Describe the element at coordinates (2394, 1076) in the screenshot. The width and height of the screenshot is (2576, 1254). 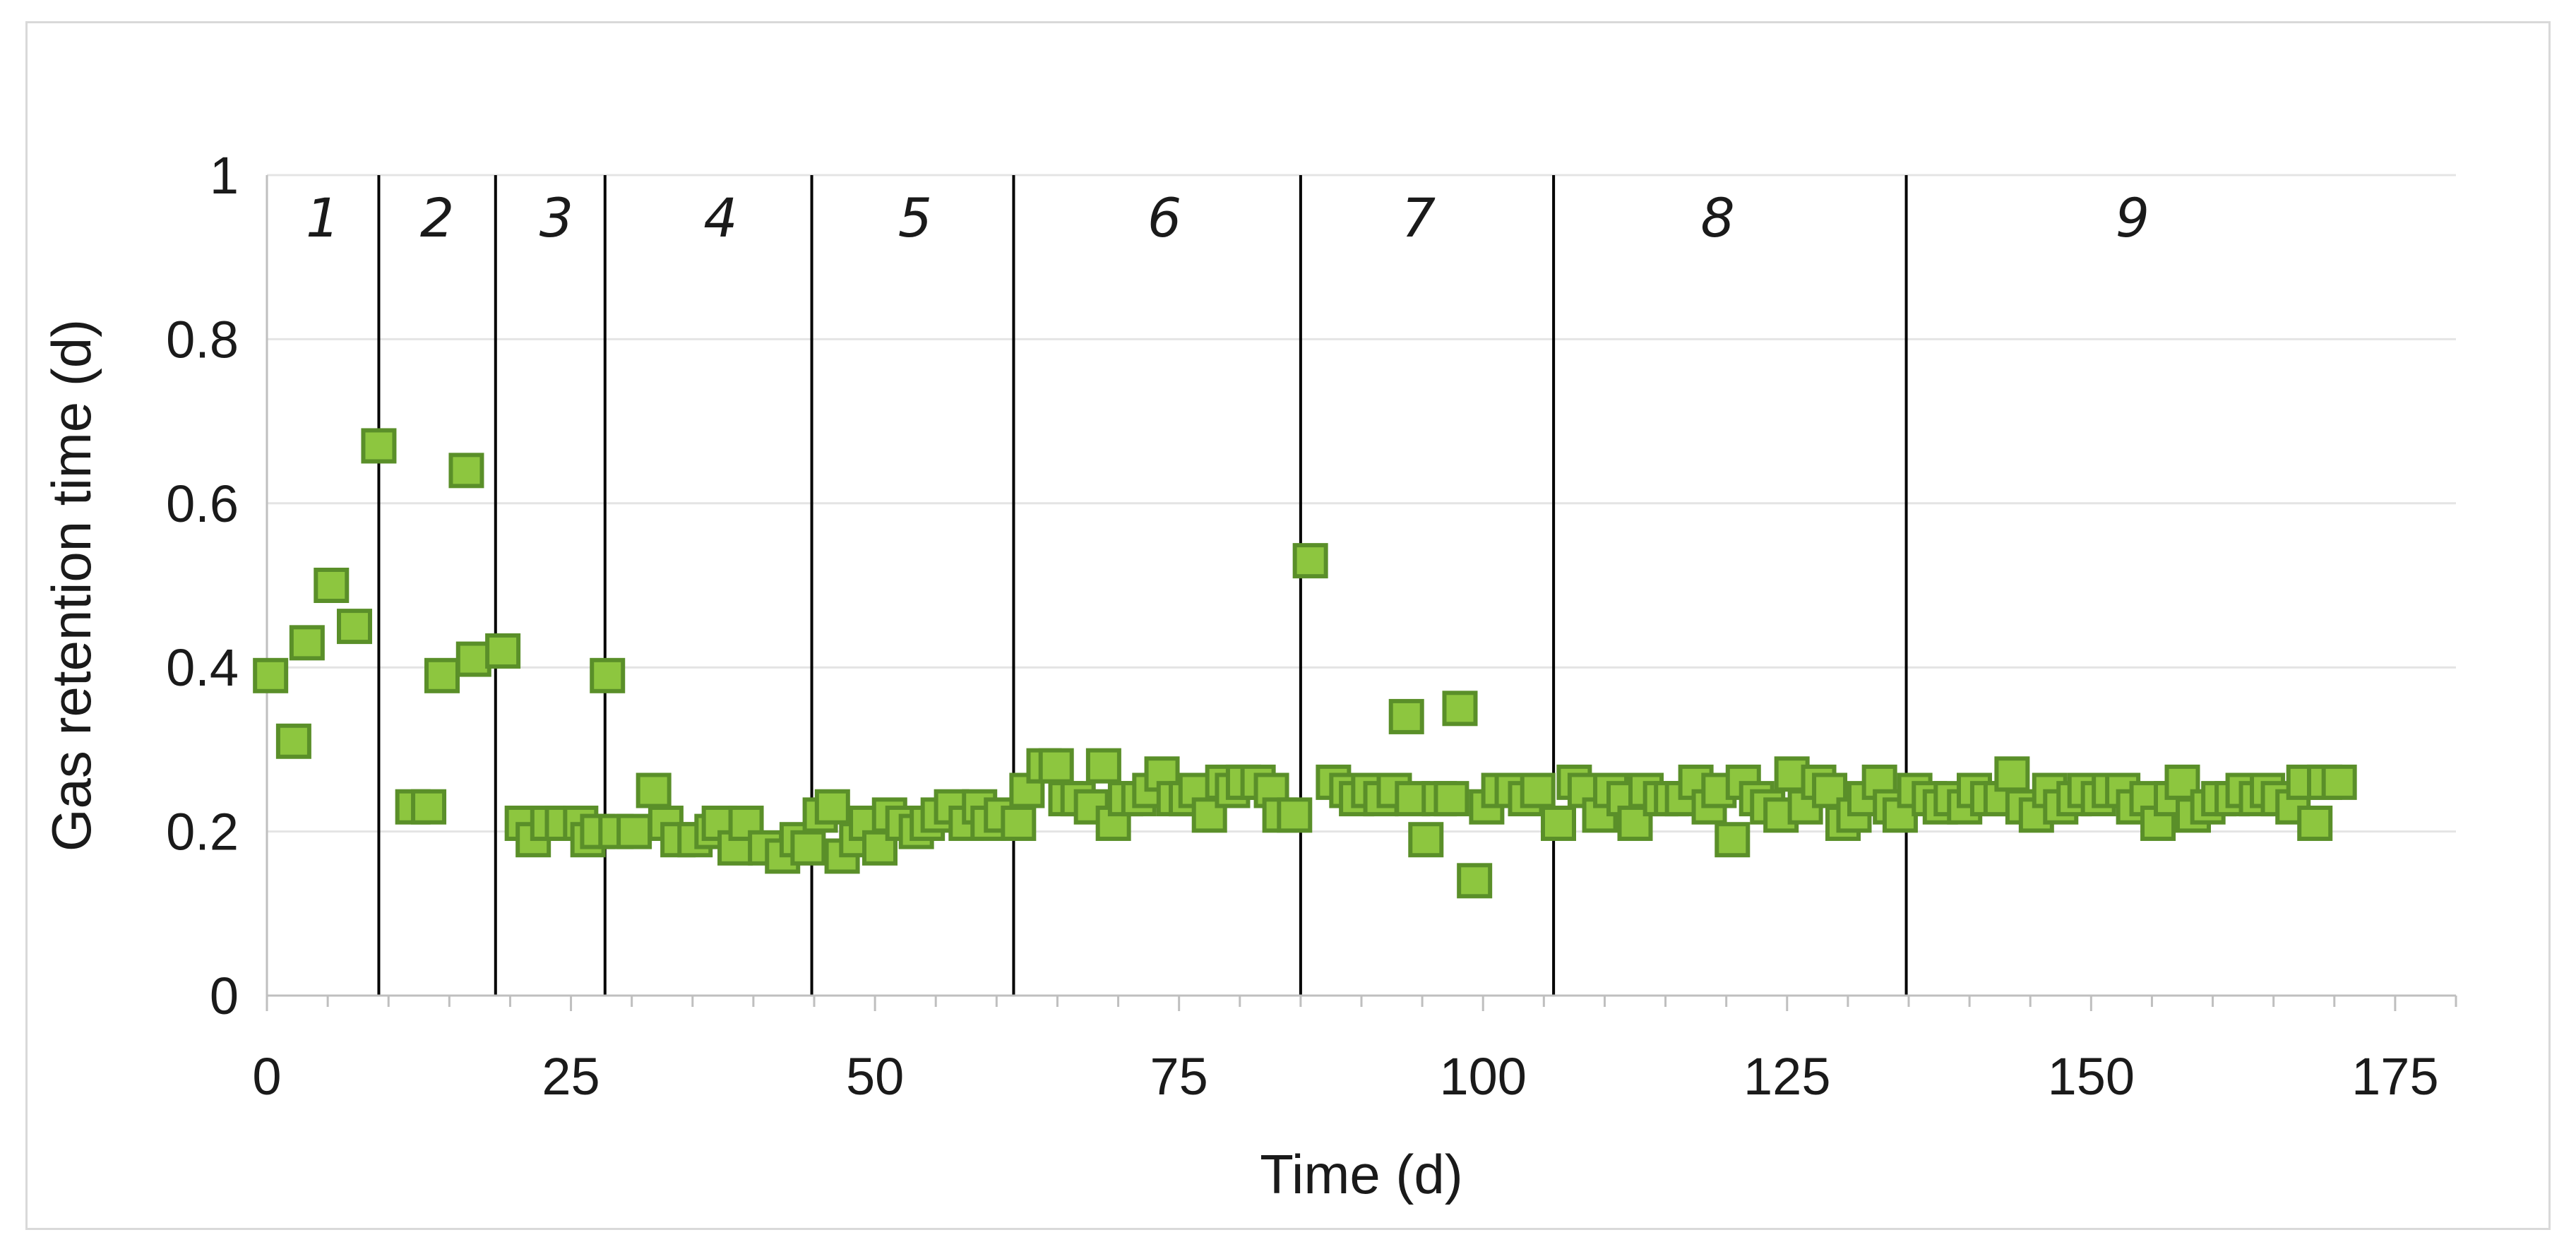
I see `x-tick-label: 175` at that location.